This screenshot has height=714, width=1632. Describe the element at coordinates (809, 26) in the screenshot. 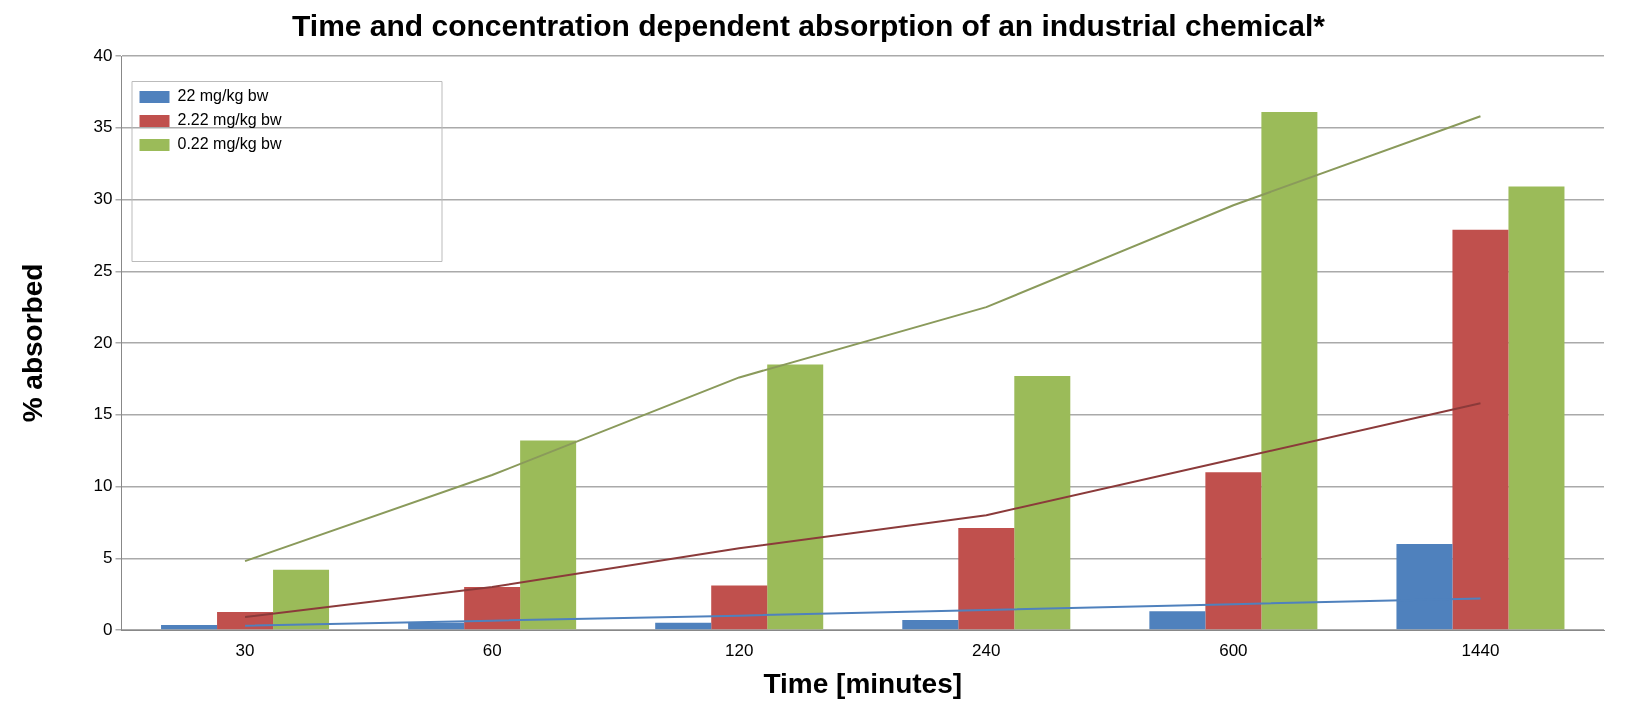

I see `chart-title: Time and concentration dependent absorption of an industrial chemical*` at that location.